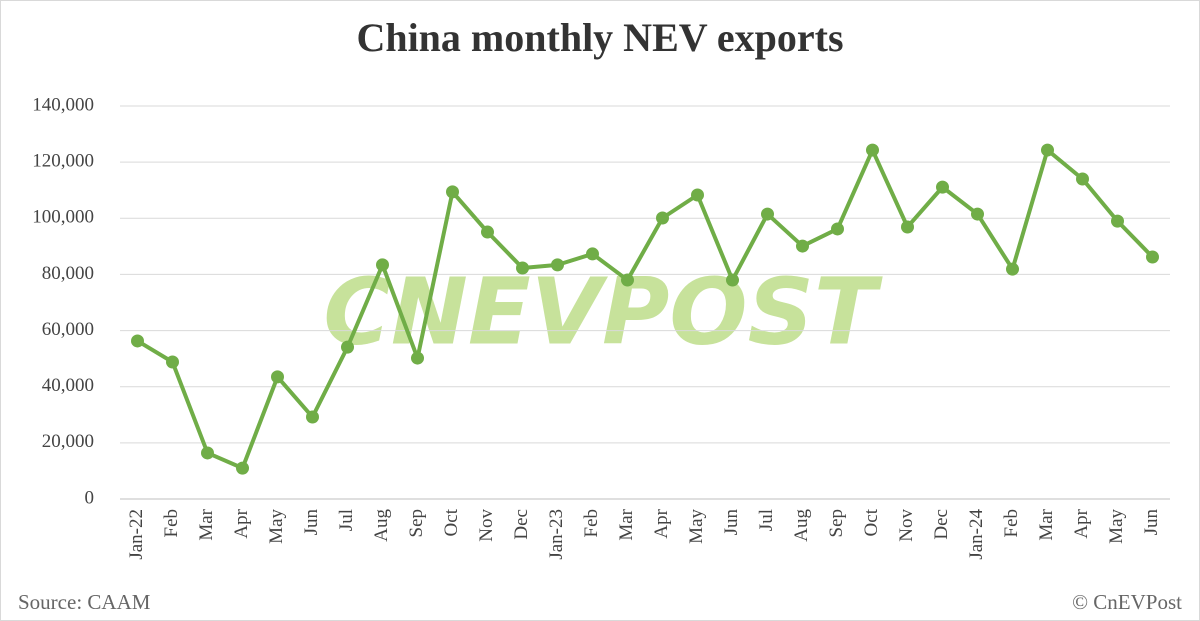 The width and height of the screenshot is (1200, 621). What do you see at coordinates (68, 441) in the screenshot?
I see `y-tick-label: 20,000` at bounding box center [68, 441].